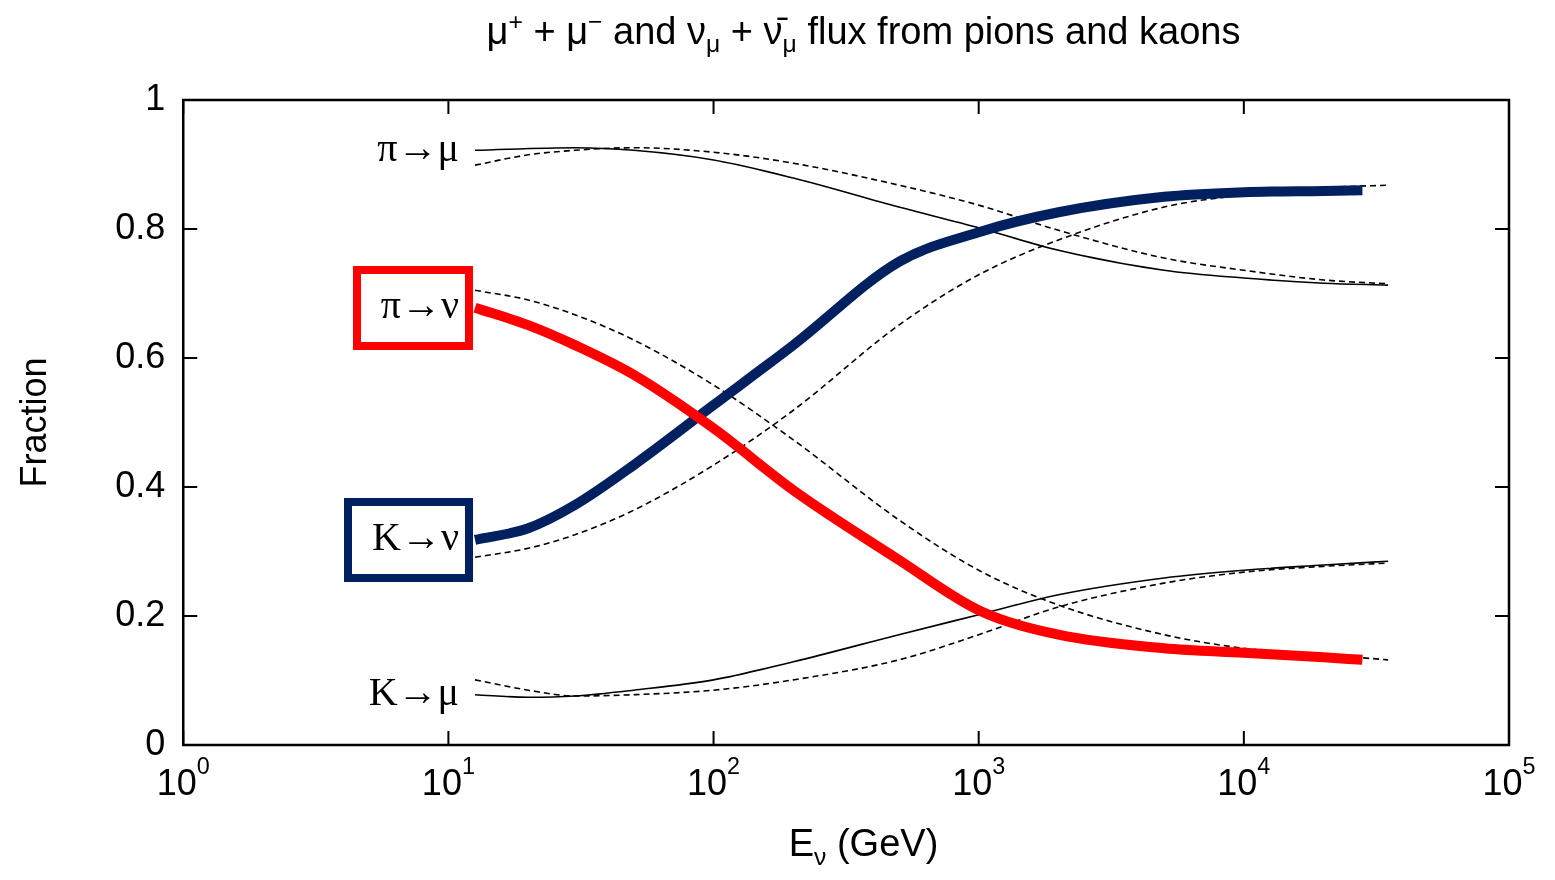 This screenshot has height=880, width=1555. What do you see at coordinates (416, 537) in the screenshot?
I see `series-label: K→ν` at bounding box center [416, 537].